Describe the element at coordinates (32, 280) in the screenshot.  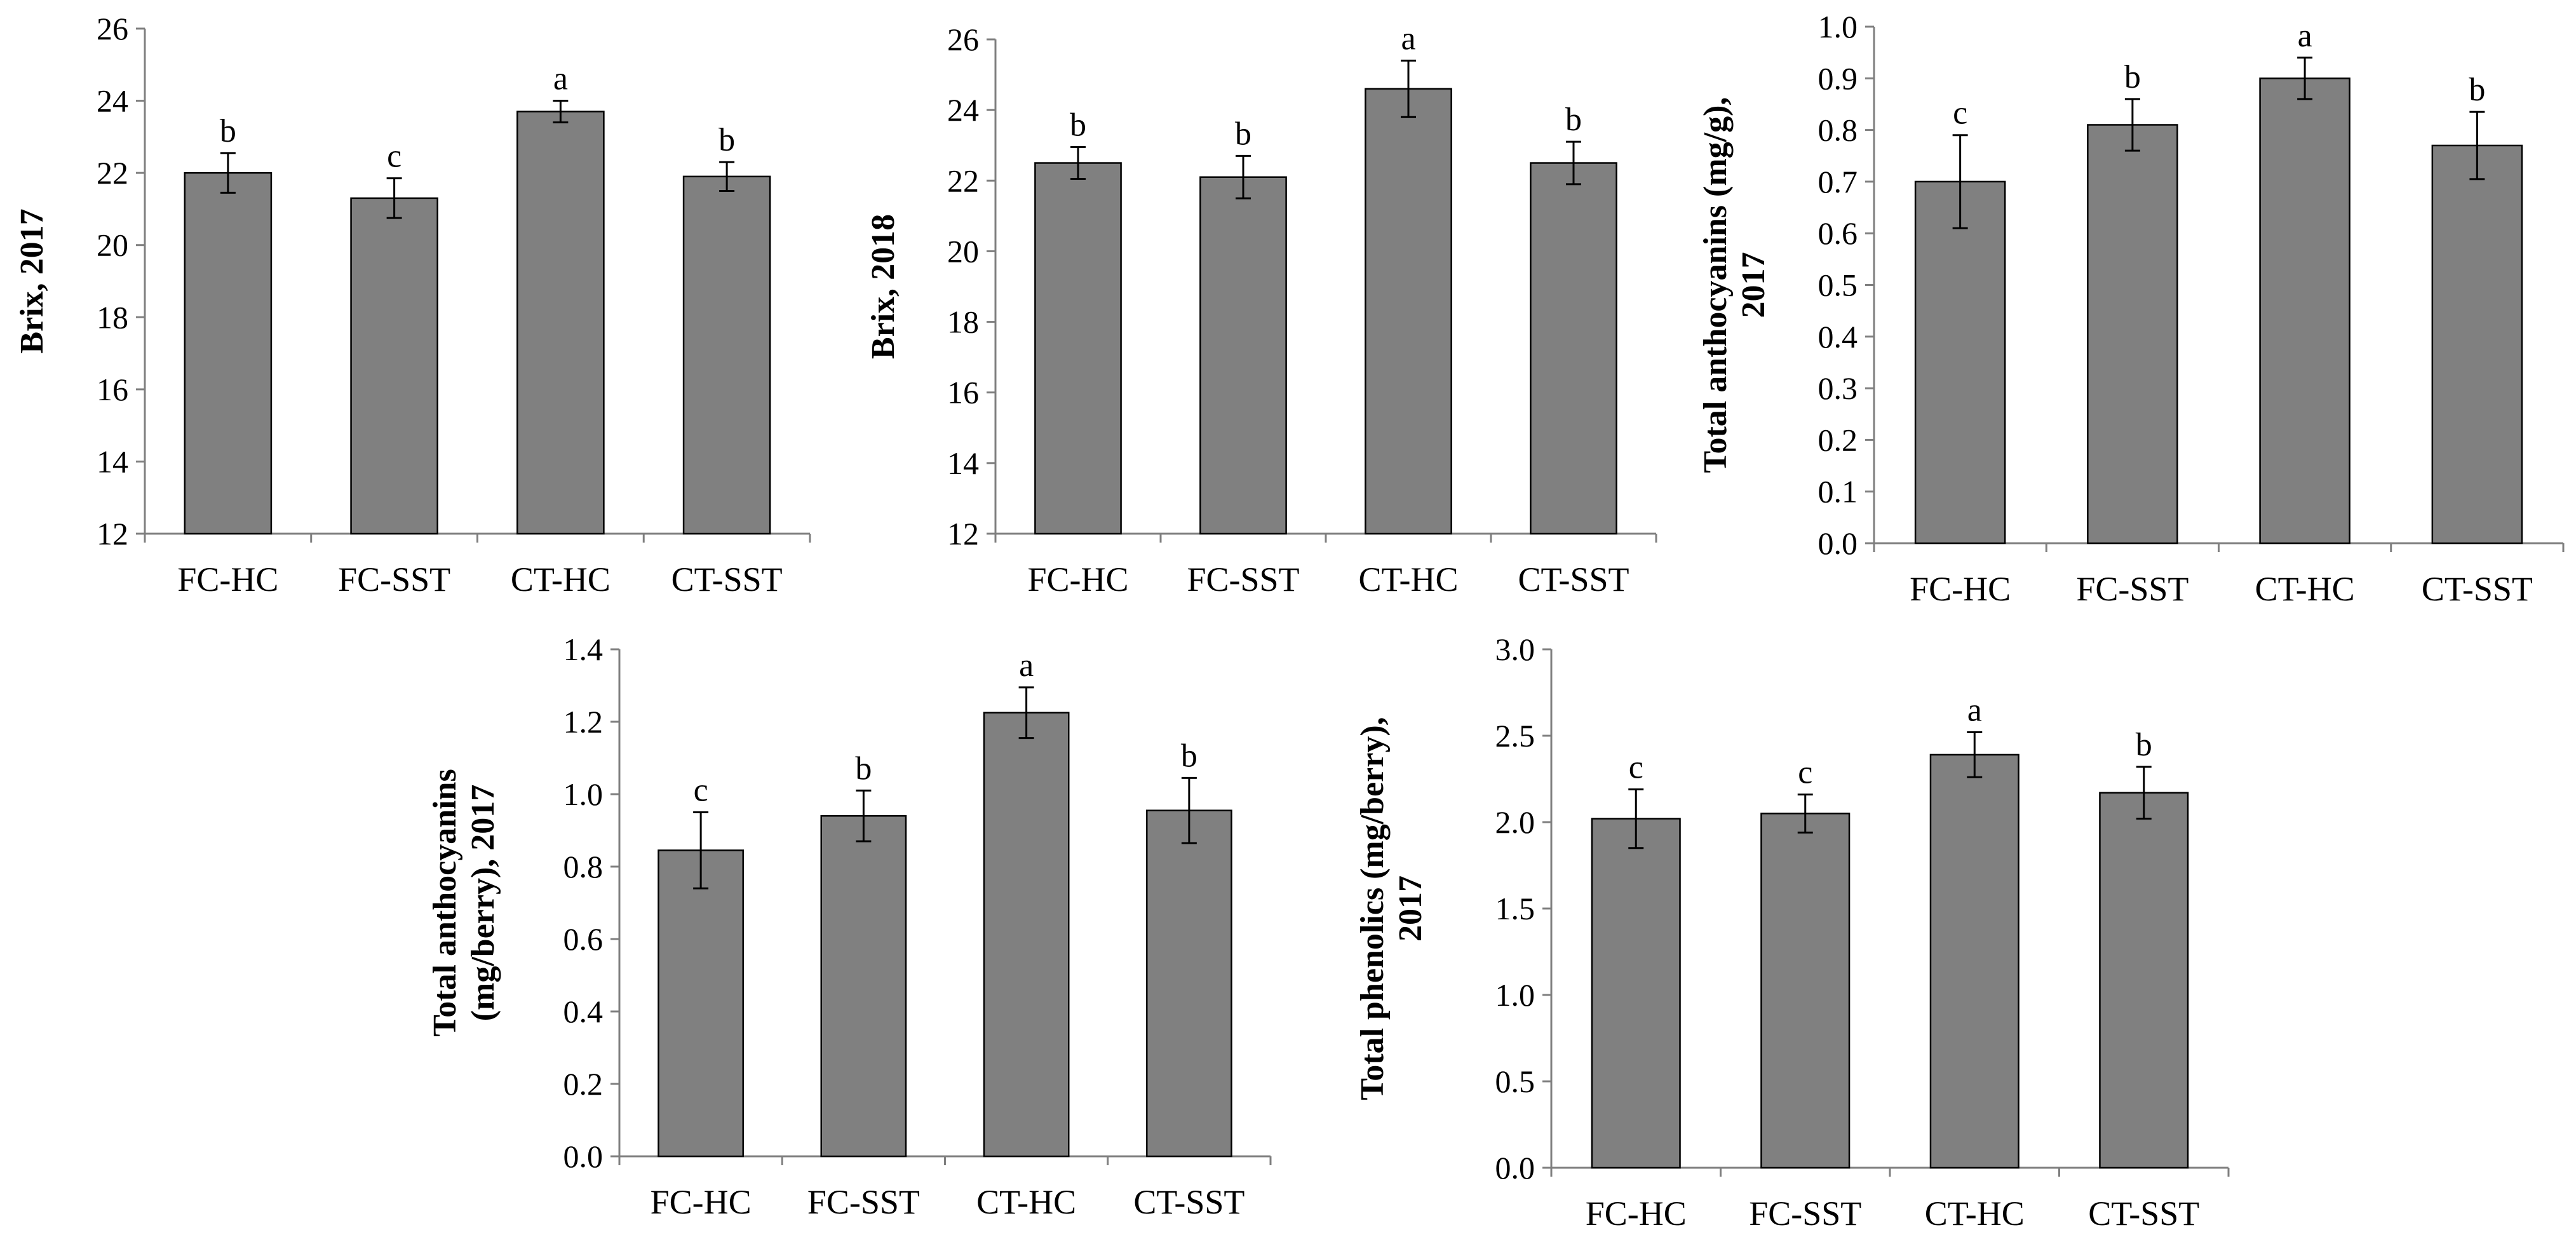
I see `y-axis-label: Brix, 2017` at that location.